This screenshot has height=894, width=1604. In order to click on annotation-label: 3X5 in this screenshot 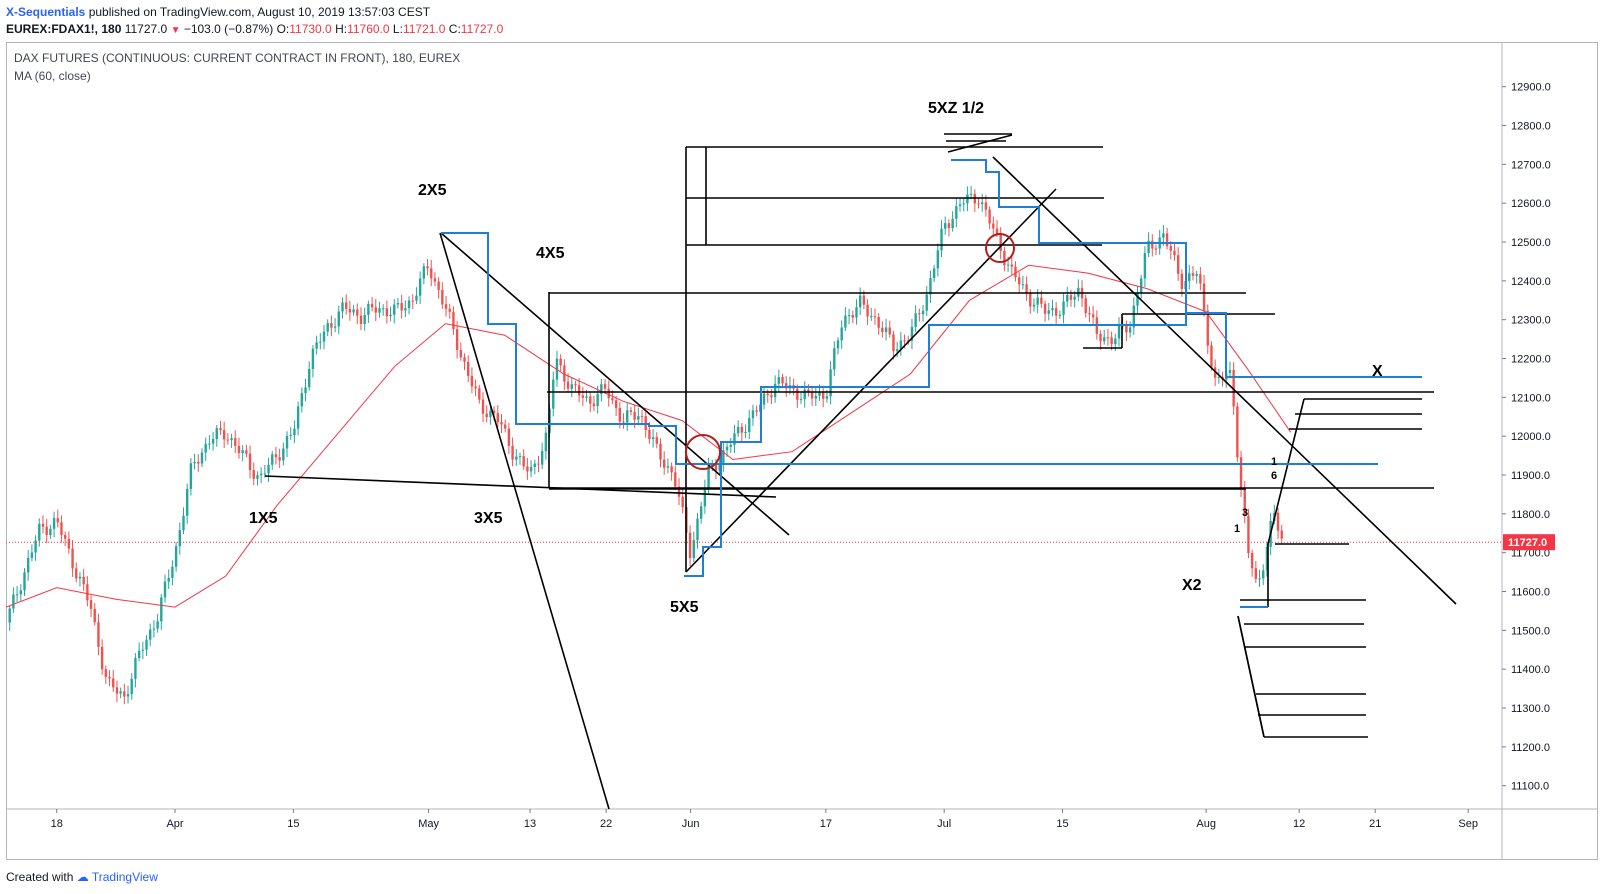, I will do `click(488, 518)`.